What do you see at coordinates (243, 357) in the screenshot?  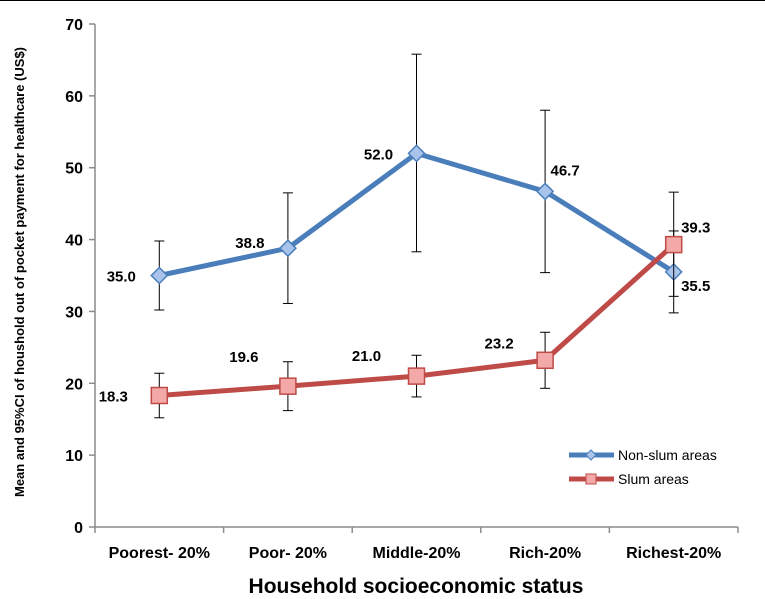 I see `data-label: 19.6` at bounding box center [243, 357].